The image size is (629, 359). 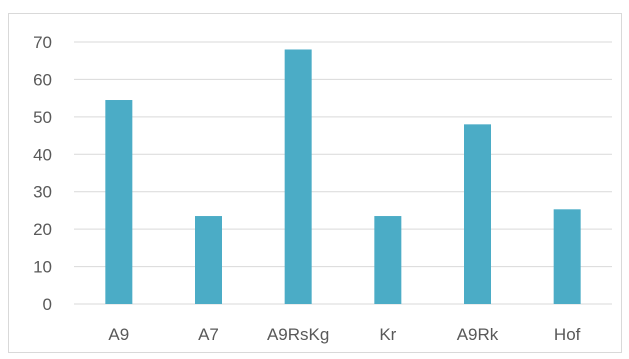 What do you see at coordinates (118, 334) in the screenshot?
I see `x-category-label: A9` at bounding box center [118, 334].